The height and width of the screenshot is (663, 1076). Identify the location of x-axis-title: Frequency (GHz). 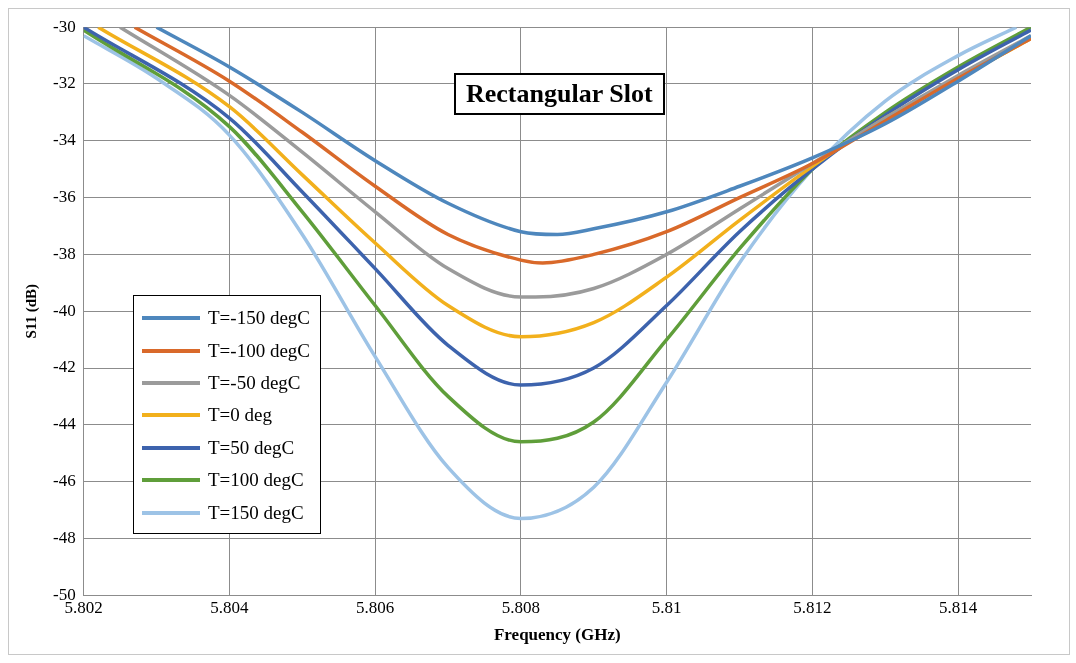
(557, 635).